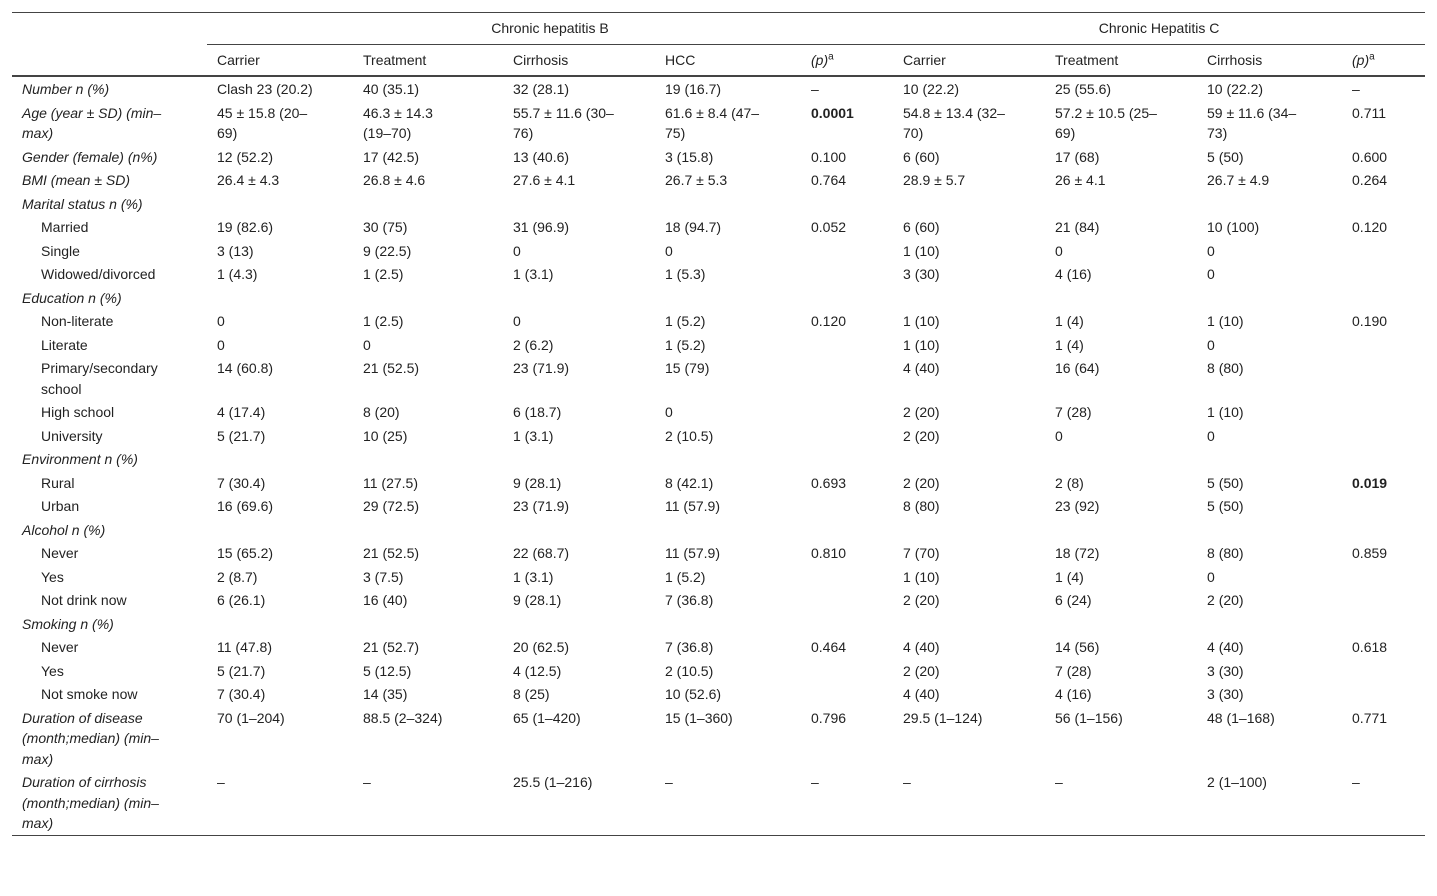  I want to click on cell-text: 4 (16), so click(1073, 274).